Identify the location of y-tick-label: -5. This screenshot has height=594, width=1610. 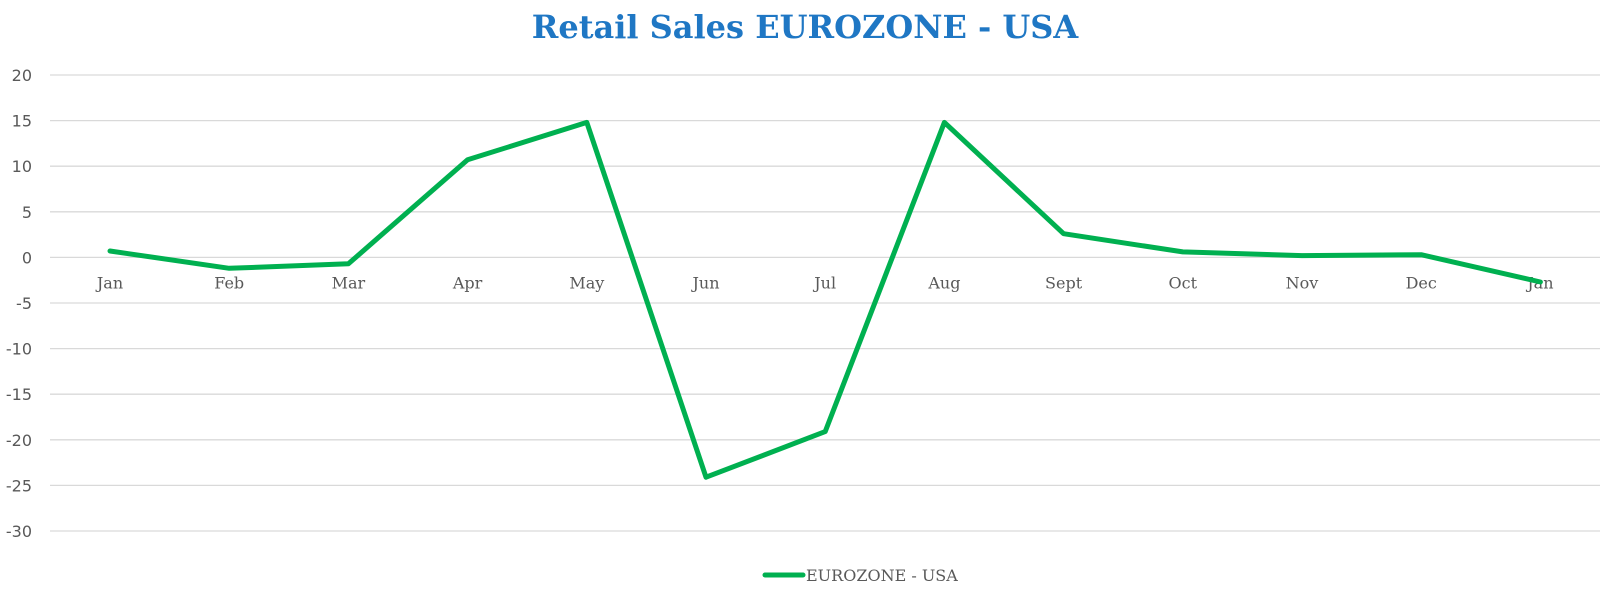
(24, 303).